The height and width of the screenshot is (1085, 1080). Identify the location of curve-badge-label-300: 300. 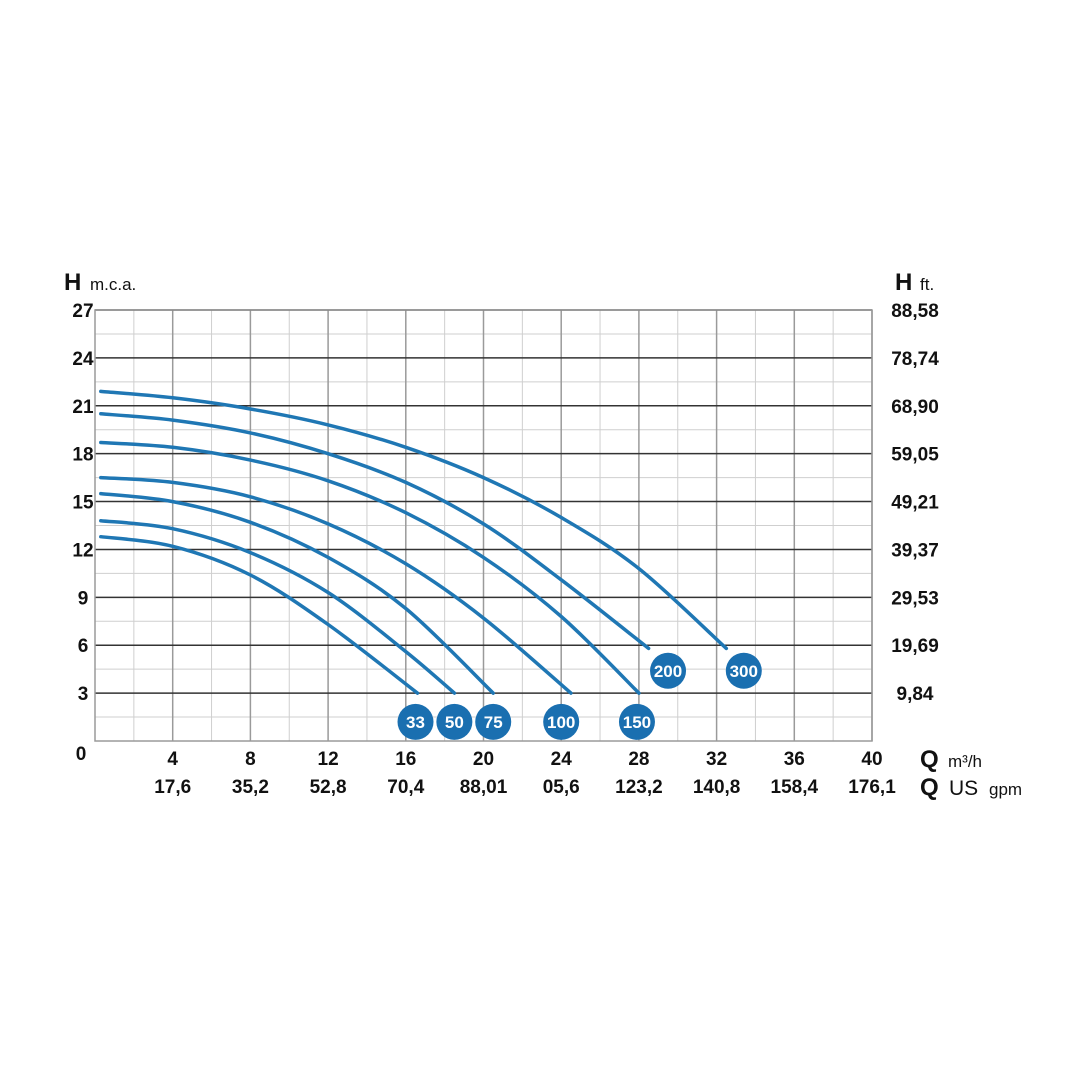
(744, 671).